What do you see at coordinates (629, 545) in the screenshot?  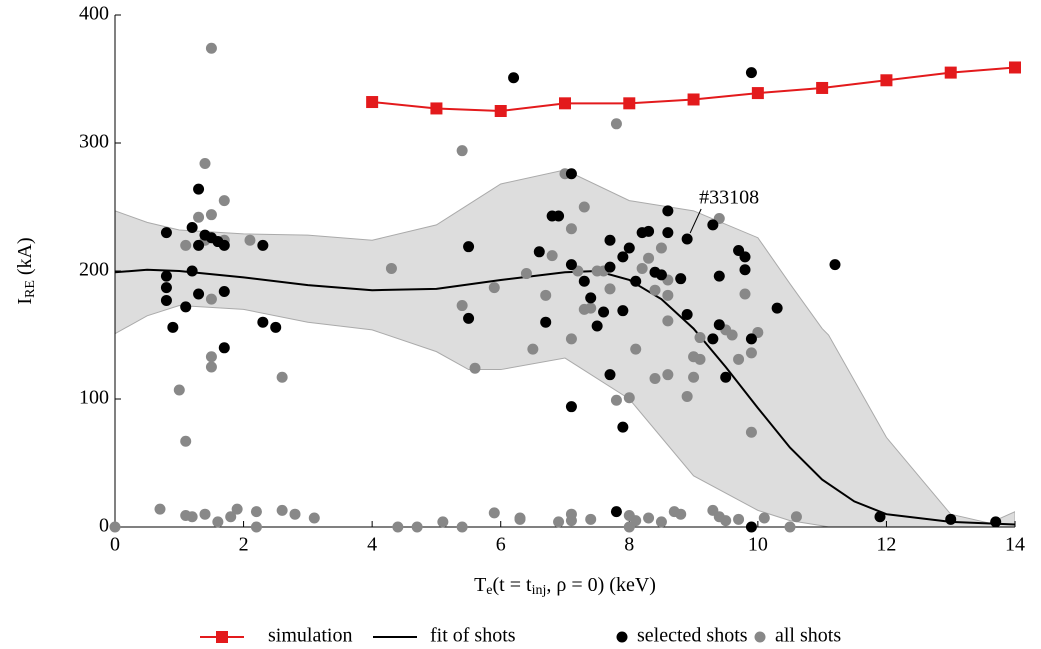 I see `x-tick-label: 8` at bounding box center [629, 545].